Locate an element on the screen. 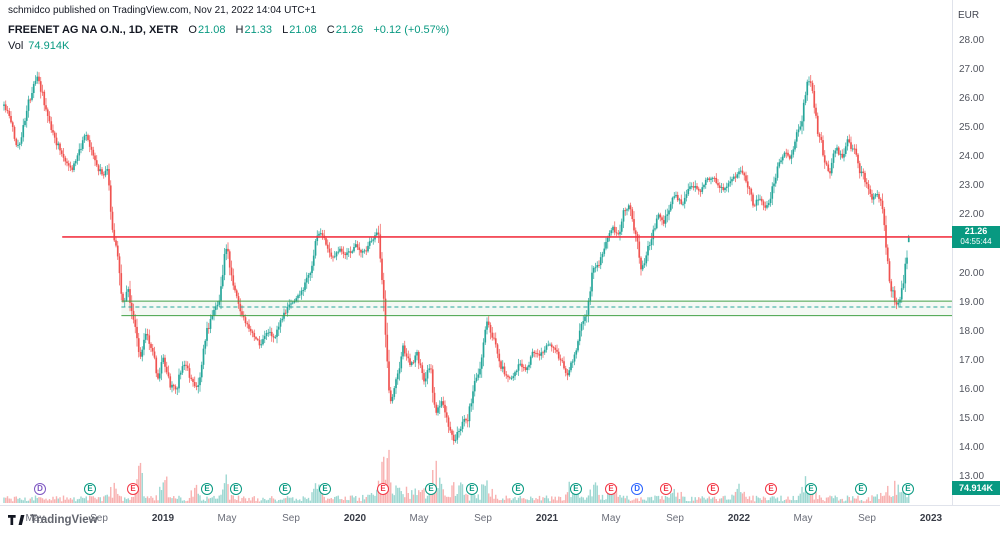 This screenshot has width=1000, height=539. bar-countdown: 04:55:44 is located at coordinates (976, 241).